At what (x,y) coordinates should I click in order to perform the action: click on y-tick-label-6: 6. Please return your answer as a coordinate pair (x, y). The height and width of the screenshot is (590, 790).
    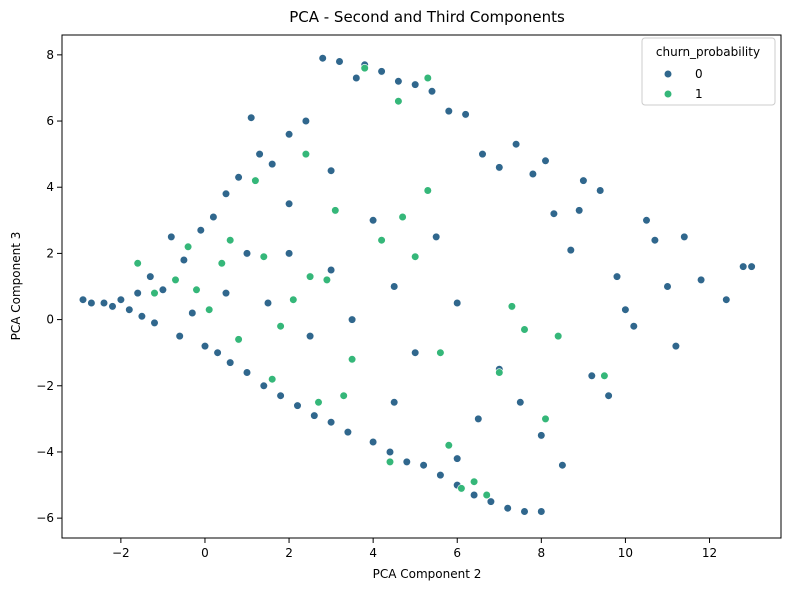
    Looking at the image, I should click on (50, 121).